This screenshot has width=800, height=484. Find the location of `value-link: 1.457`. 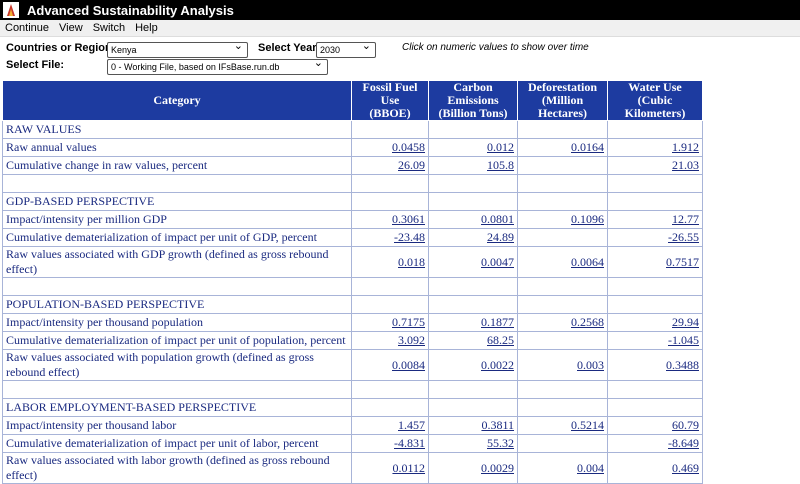

value-link: 1.457 is located at coordinates (411, 425).